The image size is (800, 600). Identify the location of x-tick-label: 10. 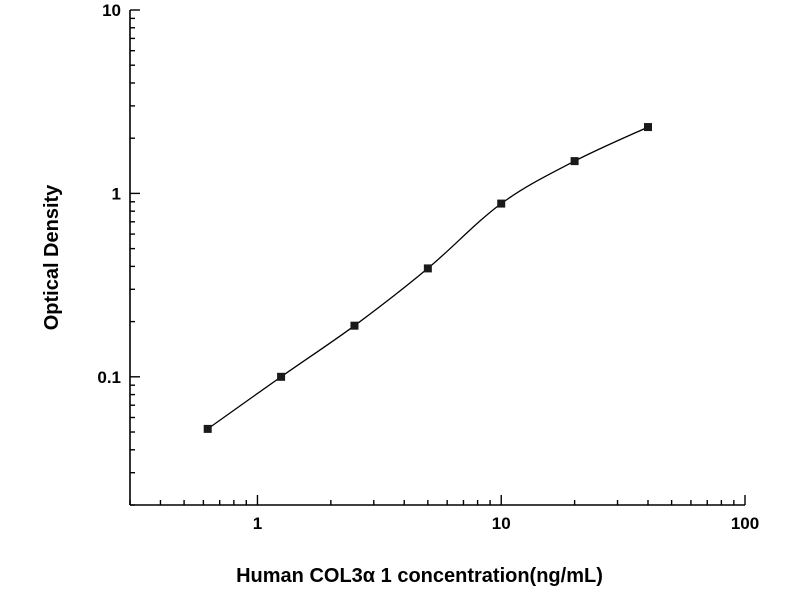
(501, 523).